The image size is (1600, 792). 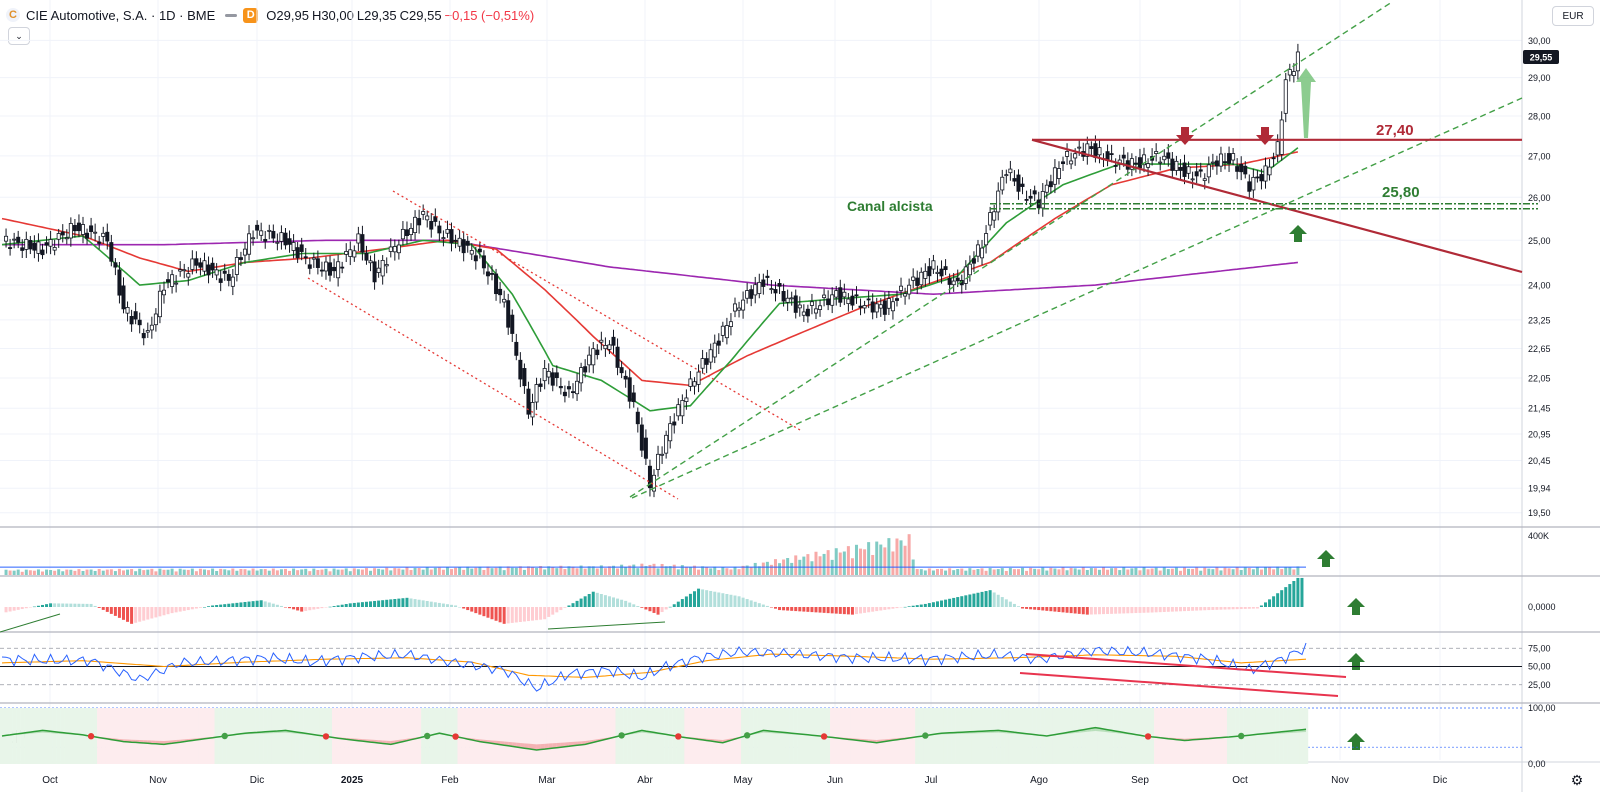 I want to click on channel-label: Canal alcista, so click(x=890, y=206).